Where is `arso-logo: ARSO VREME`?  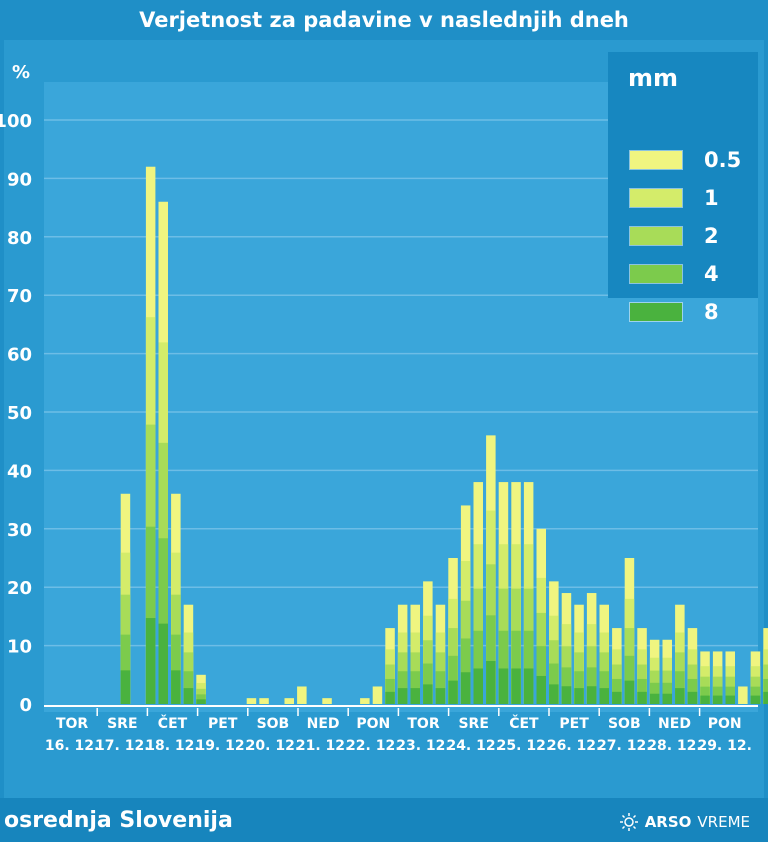 arso-logo: ARSO VREME is located at coordinates (684, 822).